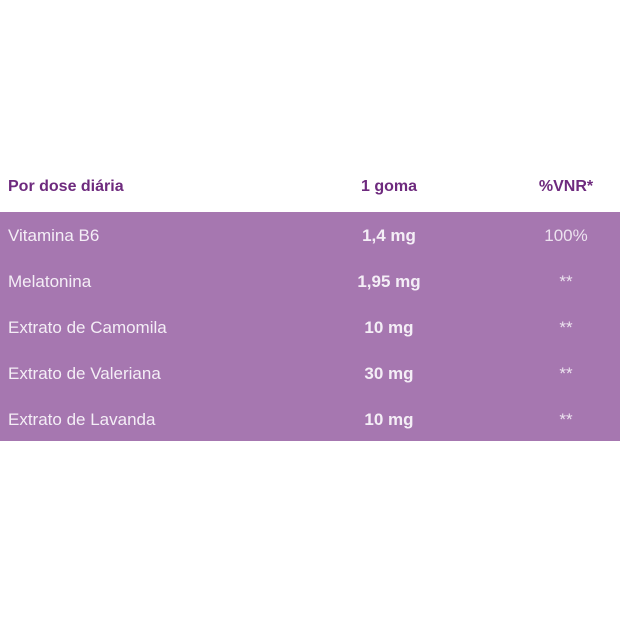 This screenshot has width=620, height=620. I want to click on table-row: Extrato de Lavanda 10 mg **, so click(310, 419).